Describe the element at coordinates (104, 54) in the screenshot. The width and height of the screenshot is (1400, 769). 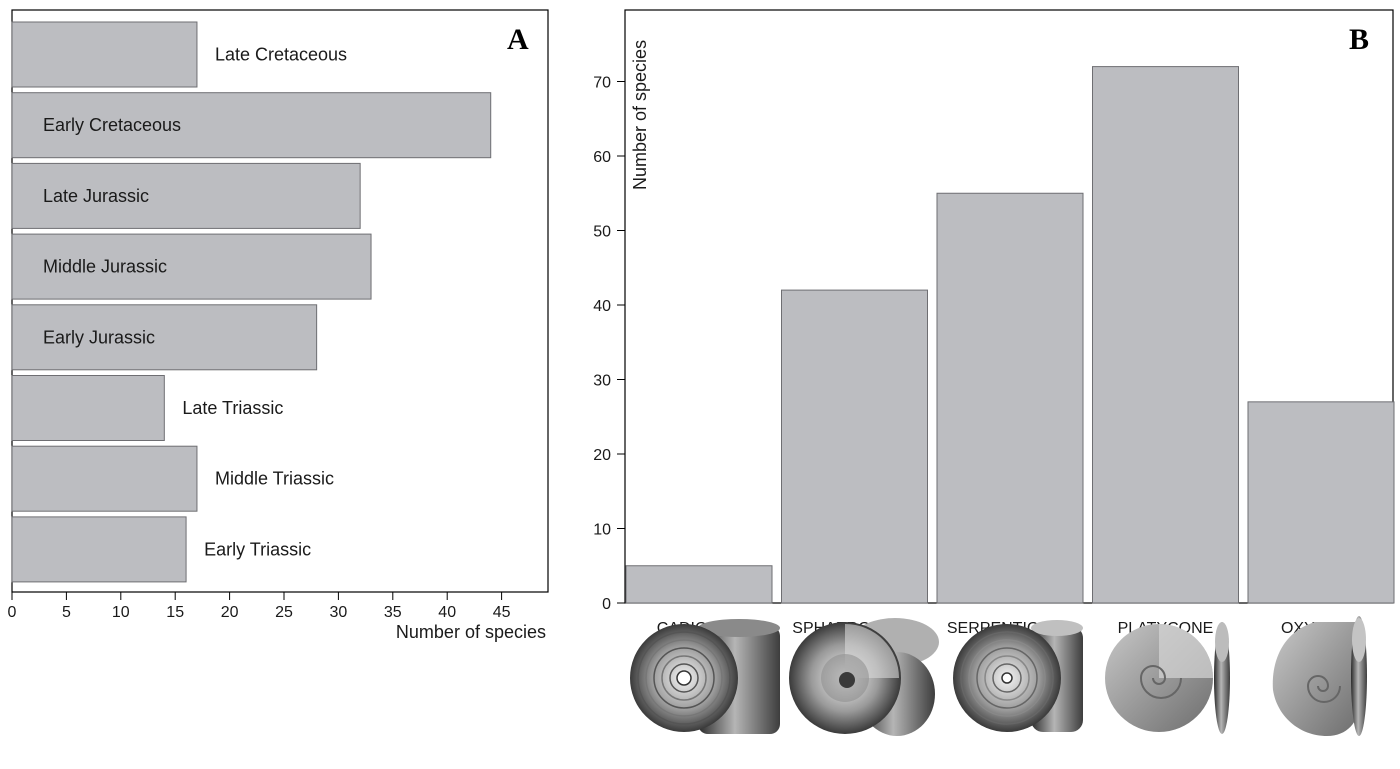
I see `bar-late-cretaceous` at that location.